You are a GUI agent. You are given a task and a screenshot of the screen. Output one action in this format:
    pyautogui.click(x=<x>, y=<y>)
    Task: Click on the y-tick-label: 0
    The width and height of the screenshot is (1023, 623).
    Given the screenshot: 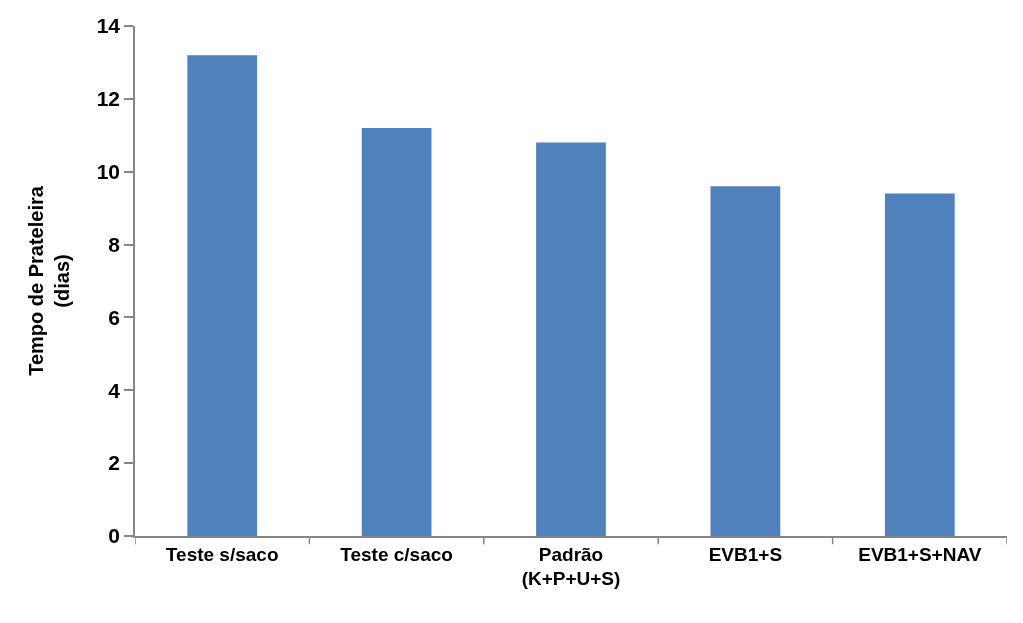 What is the action you would take?
    pyautogui.click(x=114, y=536)
    